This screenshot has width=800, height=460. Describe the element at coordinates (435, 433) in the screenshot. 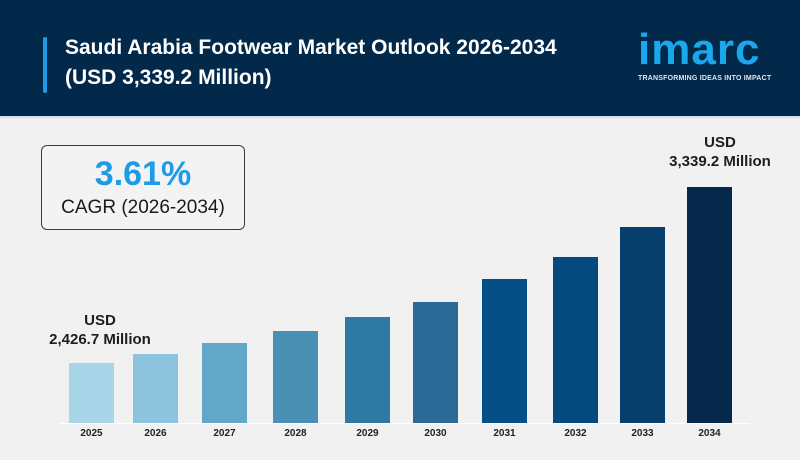

I see `x-tick-label: 2030` at that location.